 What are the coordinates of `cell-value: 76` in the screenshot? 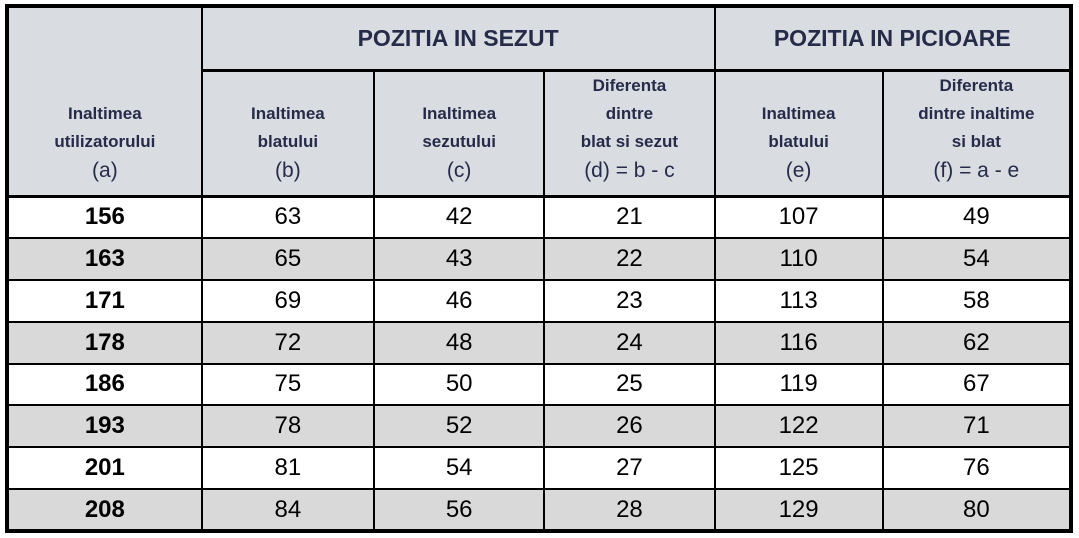 It's located at (977, 468).